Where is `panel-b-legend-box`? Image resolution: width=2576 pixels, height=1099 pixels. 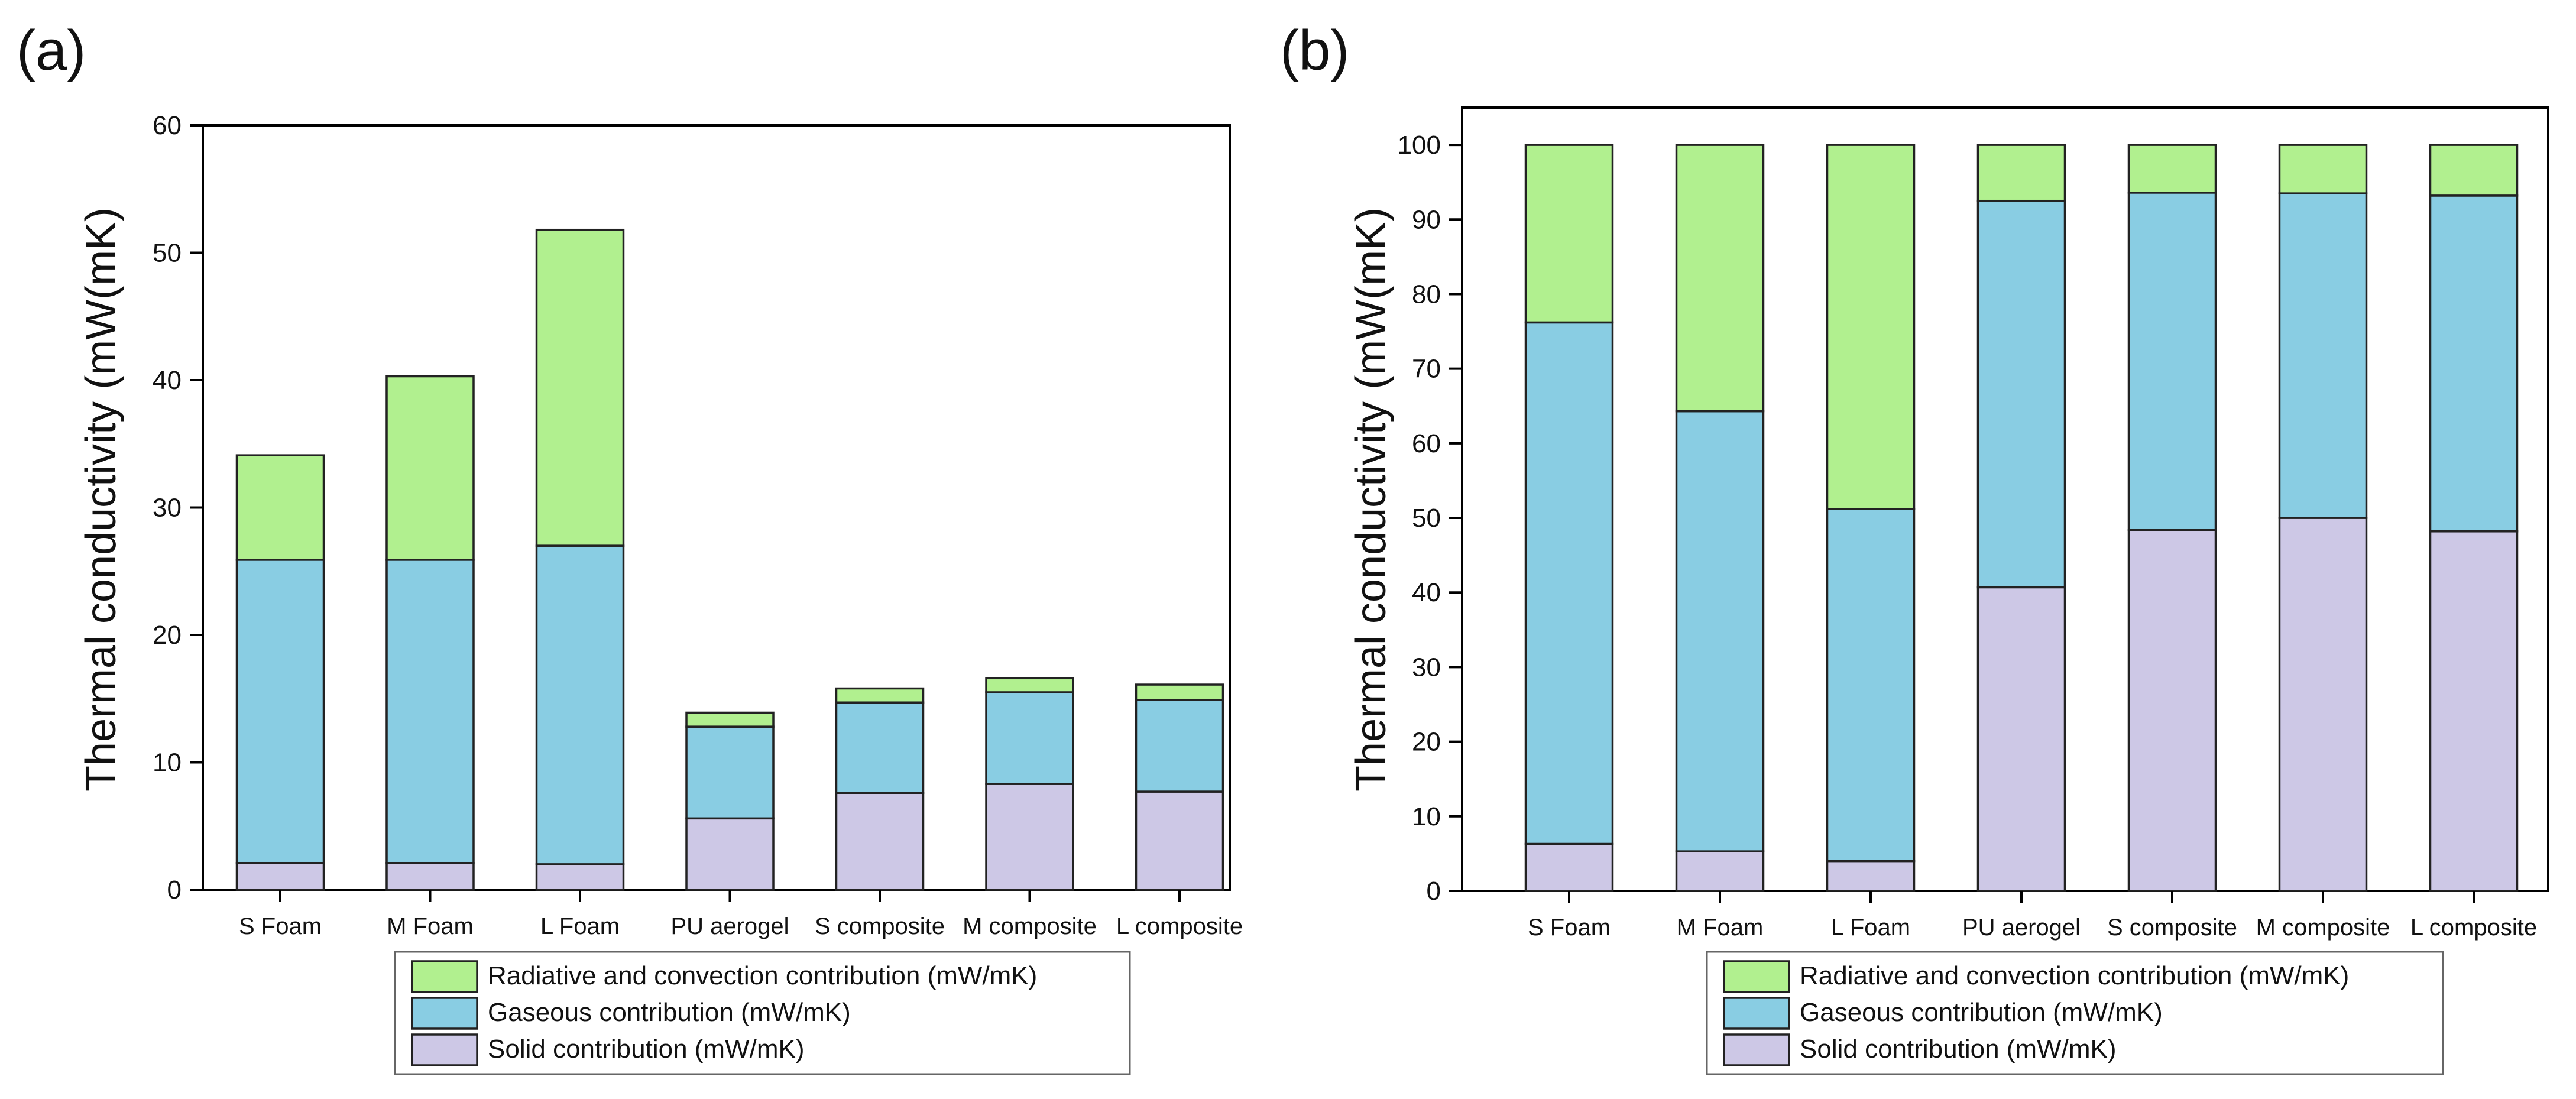
panel-b-legend-box is located at coordinates (2075, 1013).